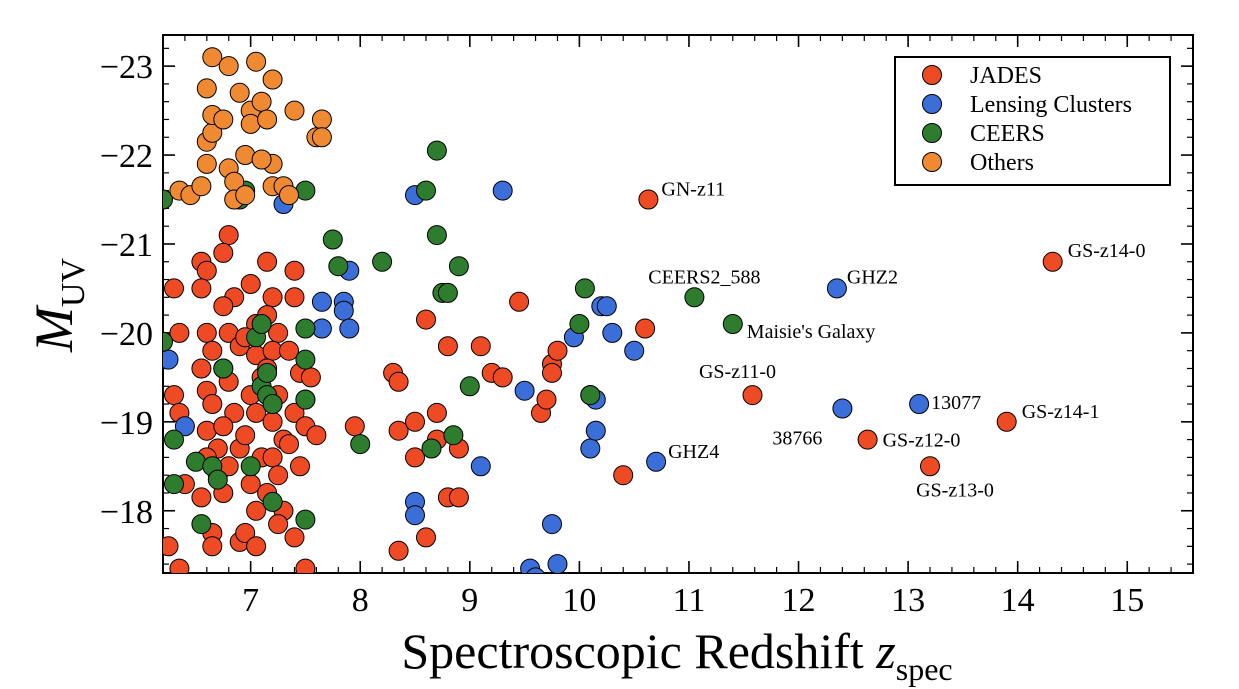  I want to click on y-tick-label: −21, so click(126, 245).